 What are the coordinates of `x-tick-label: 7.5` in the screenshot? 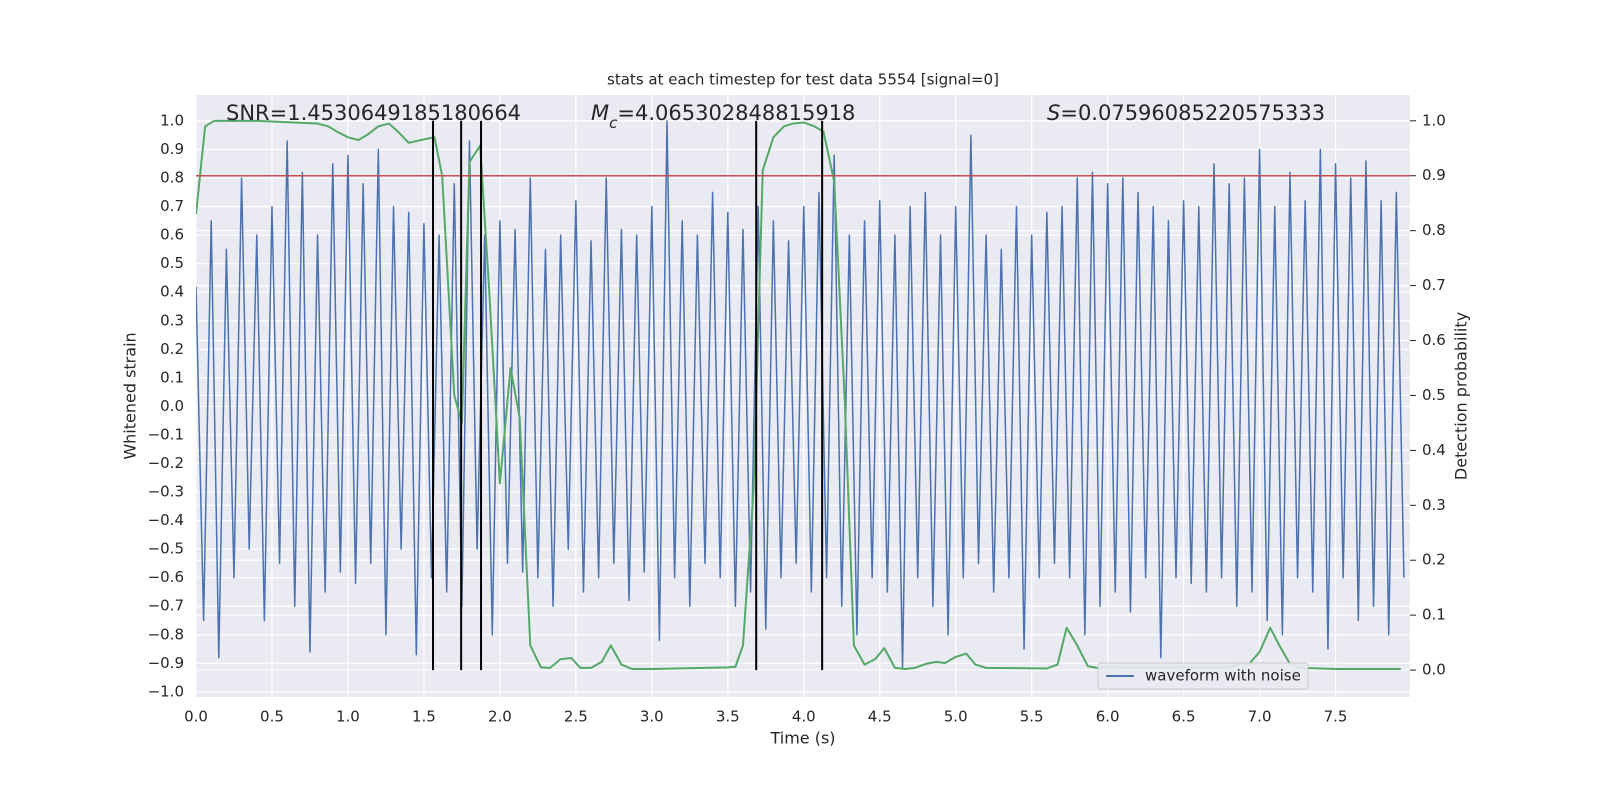 It's located at (1336, 717).